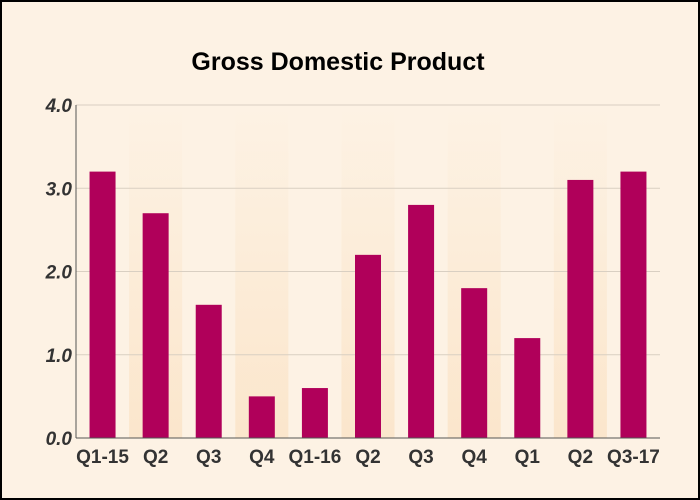 This screenshot has width=700, height=500. I want to click on y-tick-label: 3.0, so click(59, 189).